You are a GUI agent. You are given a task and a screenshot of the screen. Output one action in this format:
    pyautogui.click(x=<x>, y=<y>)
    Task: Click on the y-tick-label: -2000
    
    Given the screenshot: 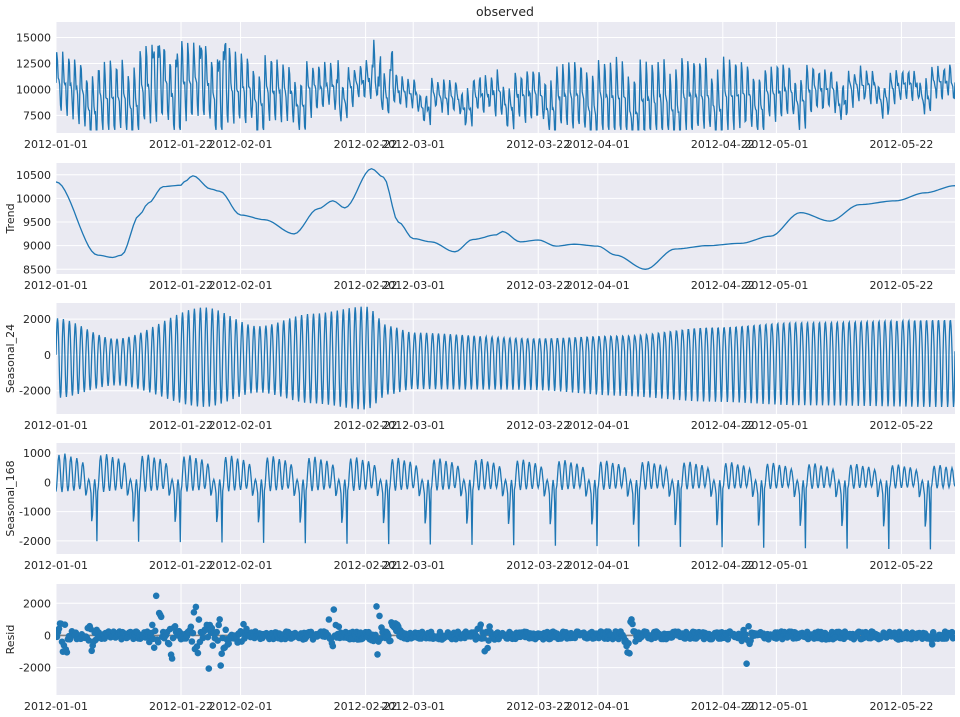 What is the action you would take?
    pyautogui.click(x=35, y=391)
    